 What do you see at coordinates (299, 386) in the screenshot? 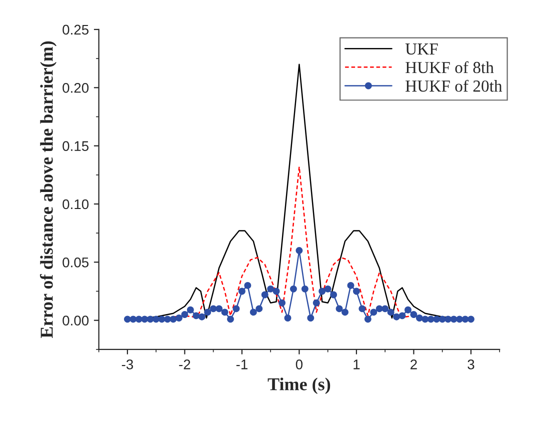
I see `x-axis-title: Time (s)` at bounding box center [299, 386].